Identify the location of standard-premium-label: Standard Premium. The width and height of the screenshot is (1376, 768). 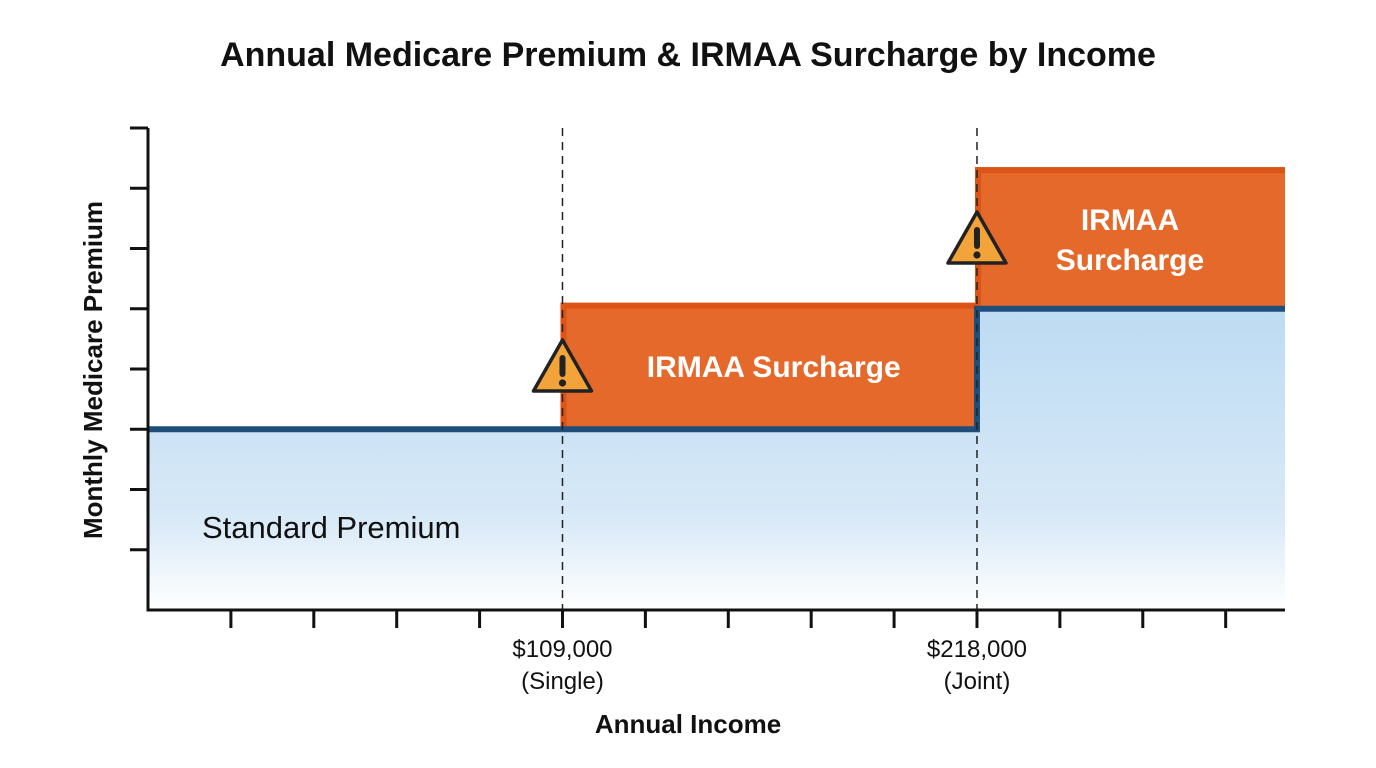
(331, 527).